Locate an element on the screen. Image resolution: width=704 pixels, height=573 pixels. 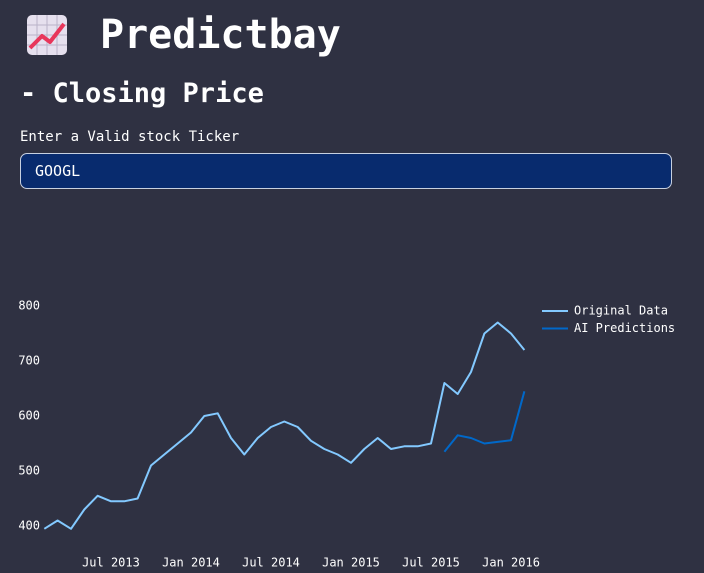
ticker-input: GOOGL is located at coordinates (346, 171).